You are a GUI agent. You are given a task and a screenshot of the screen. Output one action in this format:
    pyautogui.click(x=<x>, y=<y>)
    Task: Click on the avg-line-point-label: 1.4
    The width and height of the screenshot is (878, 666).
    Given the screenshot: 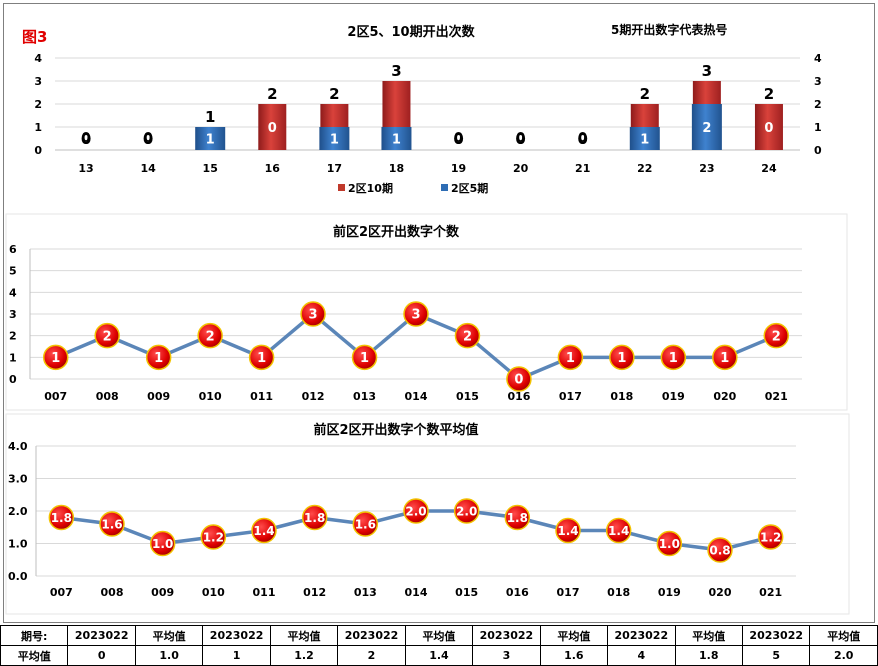 What is the action you would take?
    pyautogui.click(x=567, y=531)
    